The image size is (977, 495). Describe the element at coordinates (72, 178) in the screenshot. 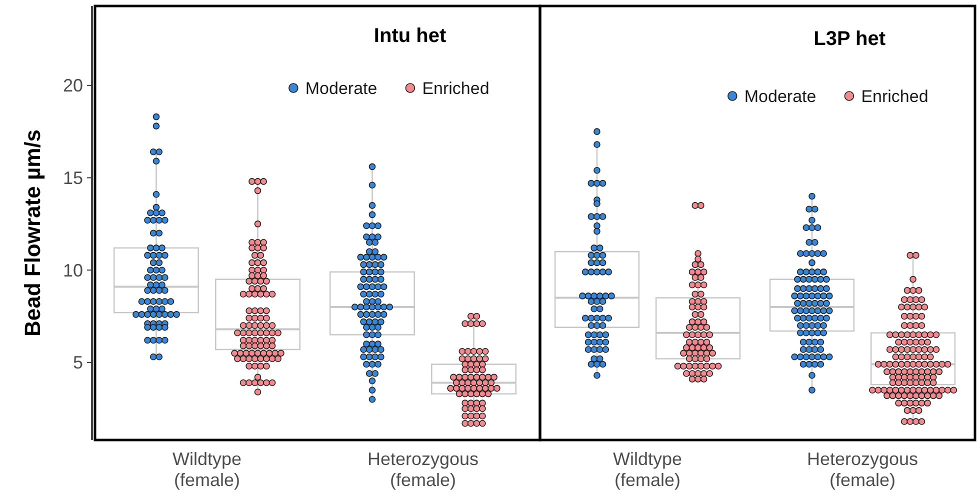

I see `y-tick-label: 15` at that location.